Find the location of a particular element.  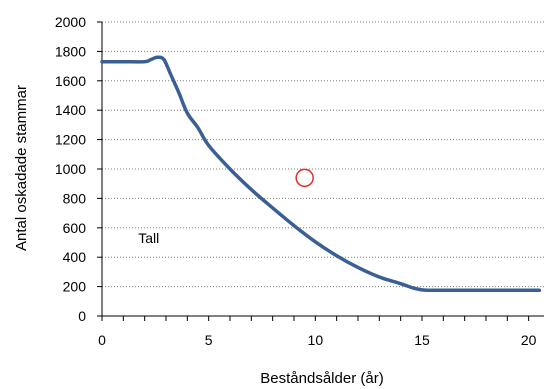

x-axis-title: Beståndsålder (år) is located at coordinates (321, 378).